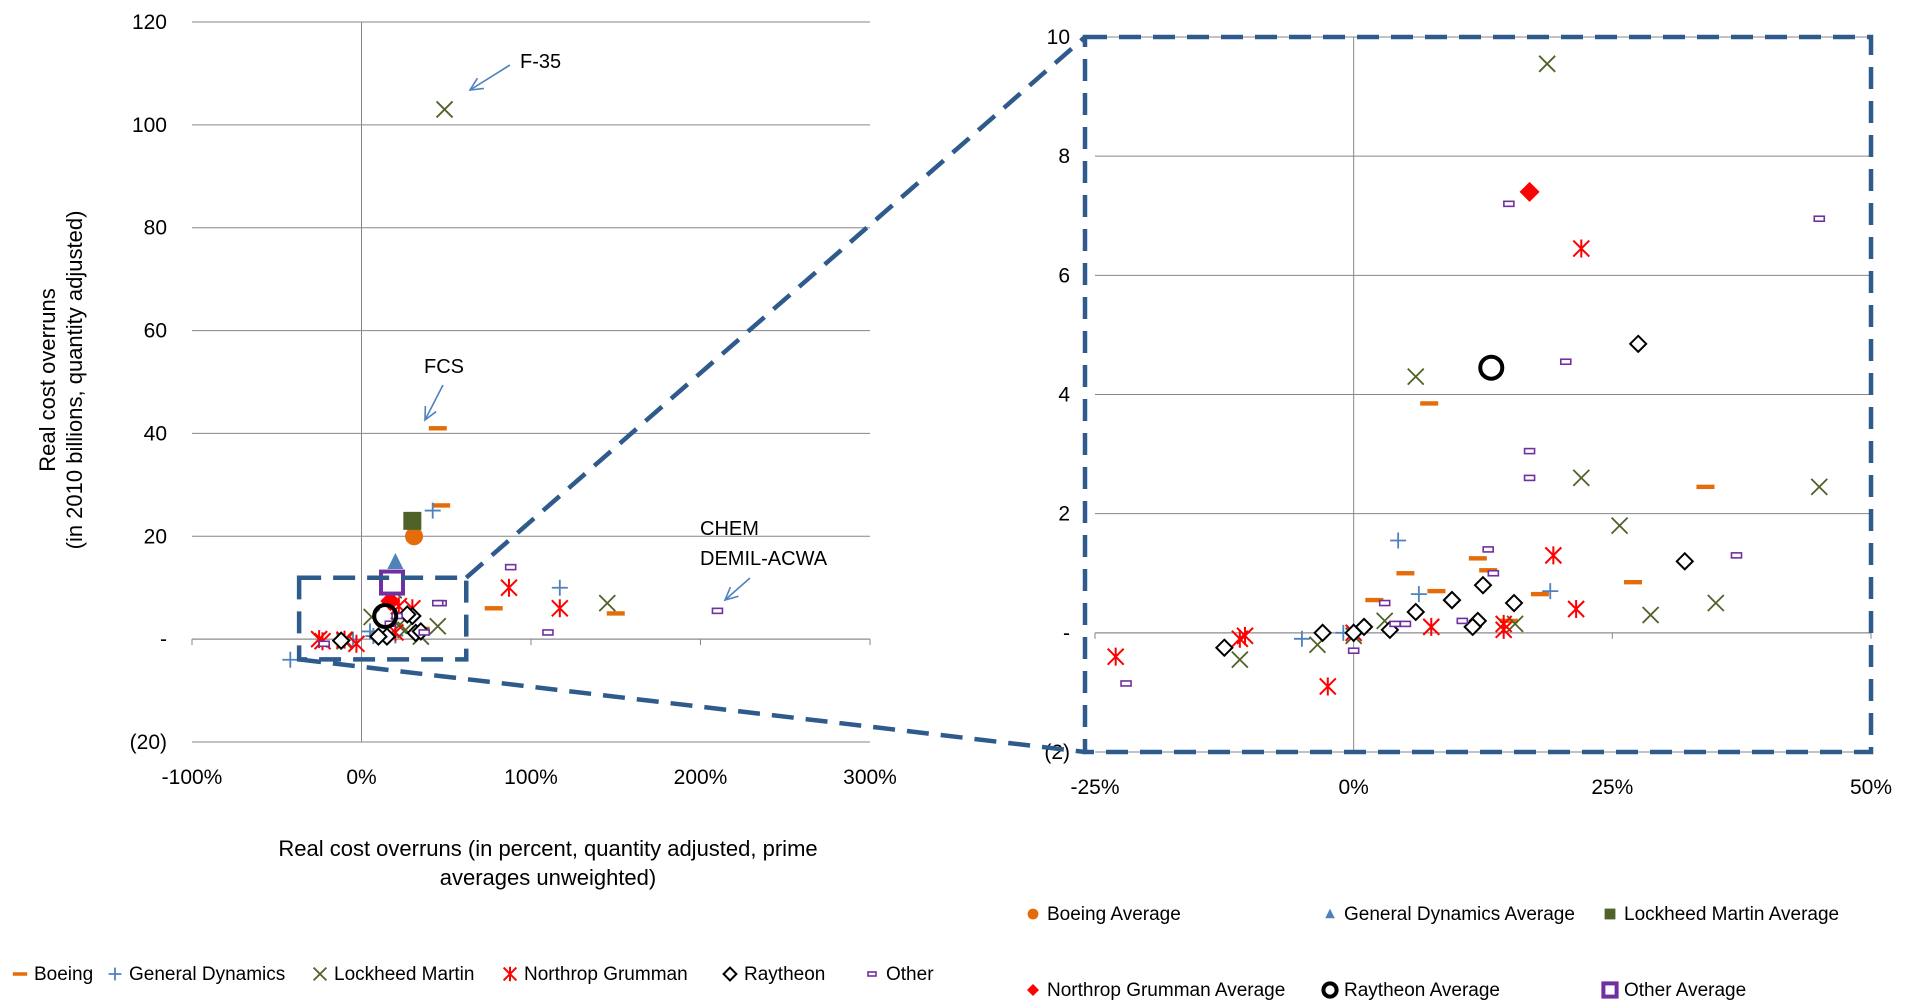  I want to click on legend-label: Lockheed Martin Average, so click(1731, 914).